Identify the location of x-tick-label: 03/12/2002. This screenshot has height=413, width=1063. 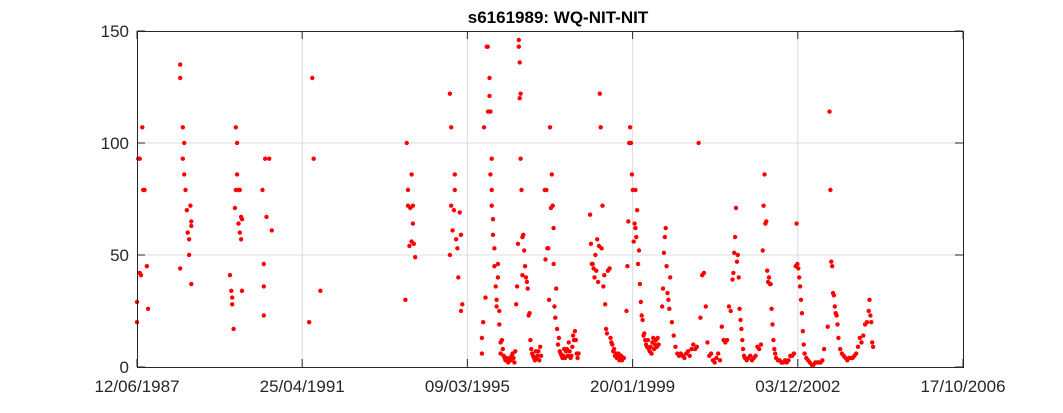
(797, 386).